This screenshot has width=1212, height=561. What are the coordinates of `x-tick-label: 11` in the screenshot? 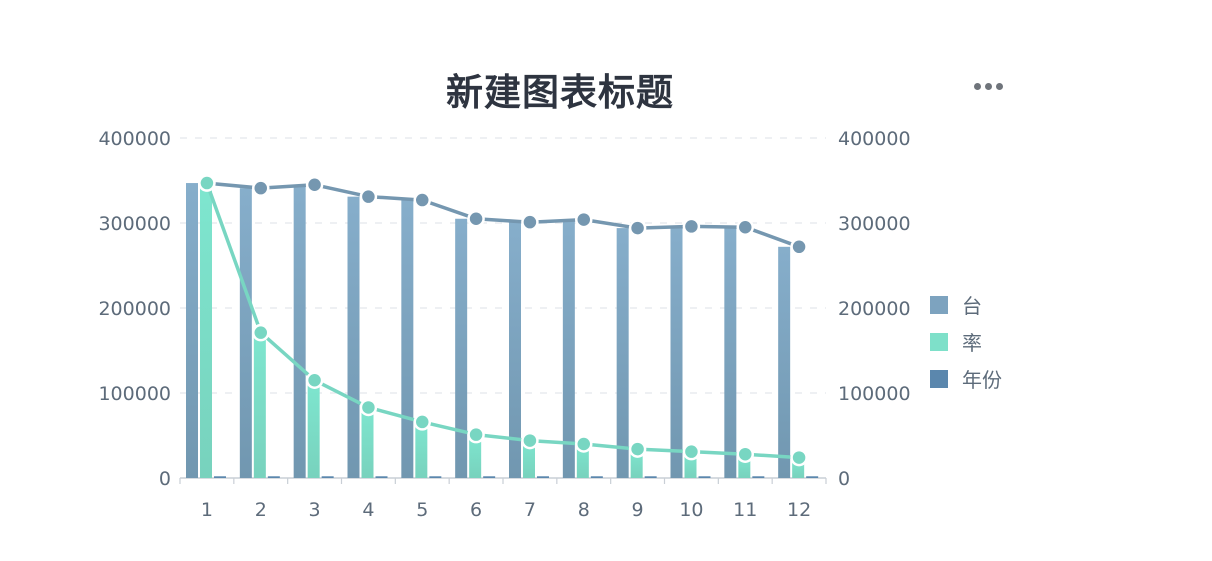 It's located at (745, 510).